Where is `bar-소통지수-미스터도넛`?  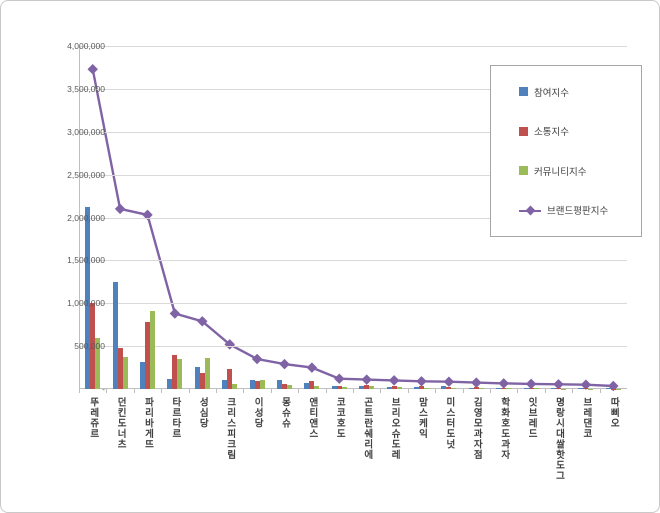 bar-소통지수-미스터도넛 is located at coordinates (449, 388).